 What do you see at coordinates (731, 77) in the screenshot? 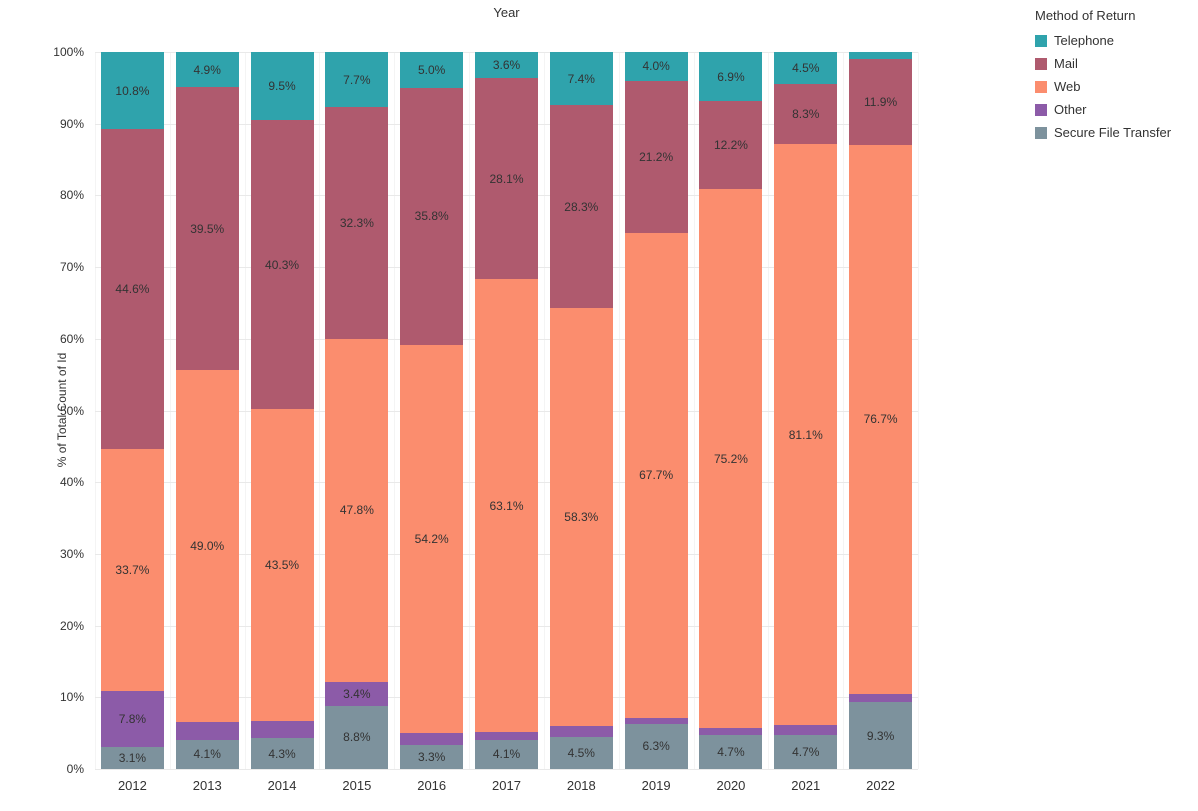
I see `bar-segment-telephone: 6.9%` at bounding box center [731, 77].